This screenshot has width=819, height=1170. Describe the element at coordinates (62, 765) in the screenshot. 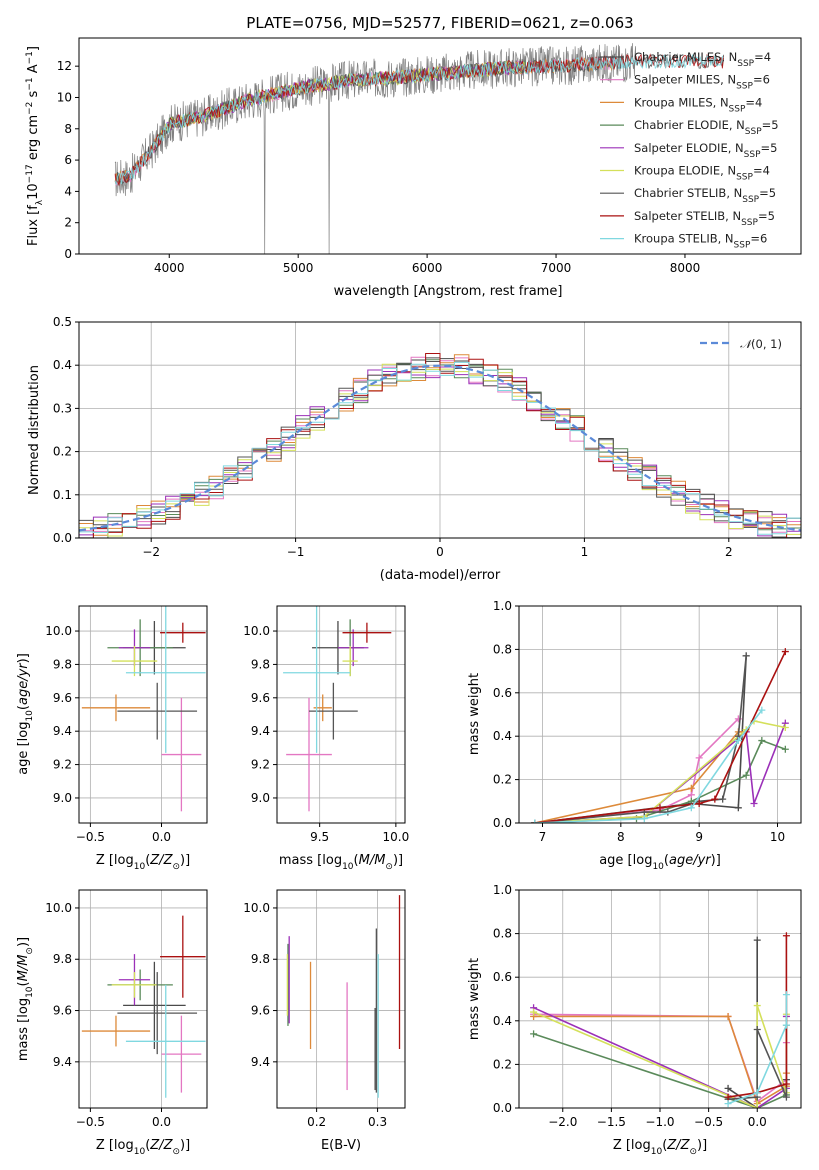

I see `y-tick-label: 9.2` at that location.